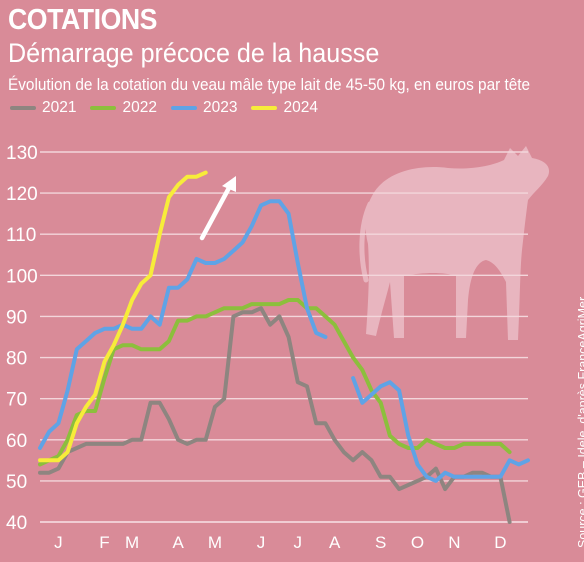 The image size is (584, 562). I want to click on legend-item-2022: 2022, so click(123, 108).